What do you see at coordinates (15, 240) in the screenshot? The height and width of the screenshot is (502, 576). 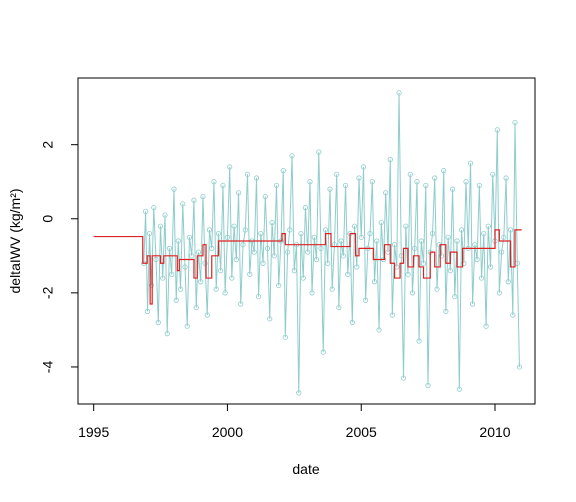 I see `y-axis-label: deltaIWV (kg/m²)` at bounding box center [15, 240].